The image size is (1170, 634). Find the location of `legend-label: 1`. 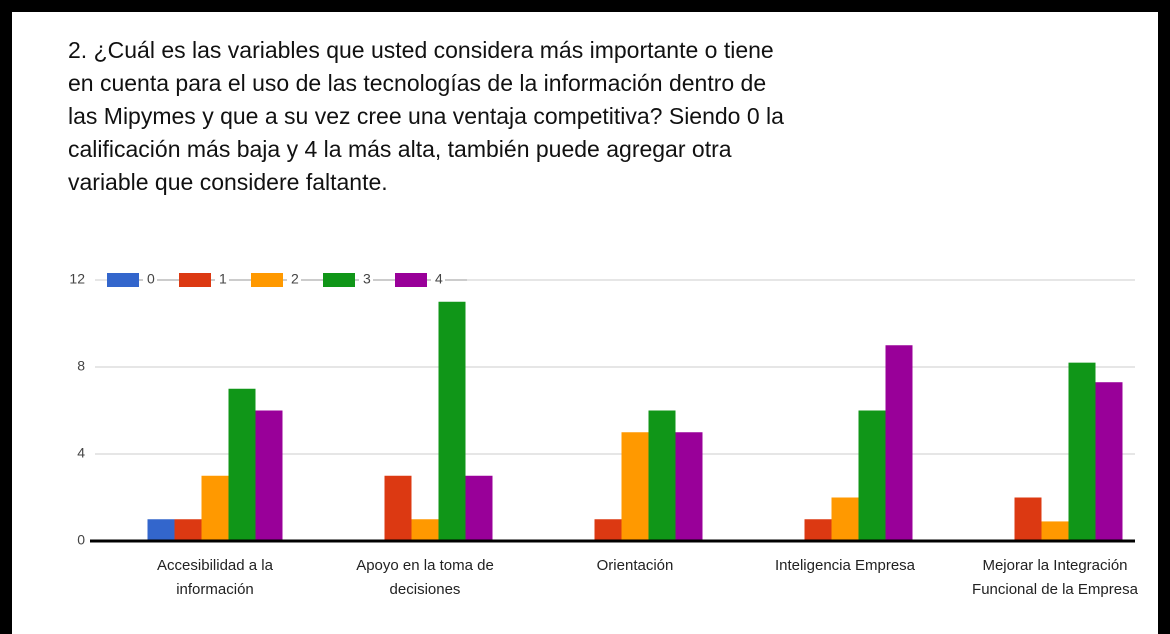

legend-label: 1 is located at coordinates (223, 279).